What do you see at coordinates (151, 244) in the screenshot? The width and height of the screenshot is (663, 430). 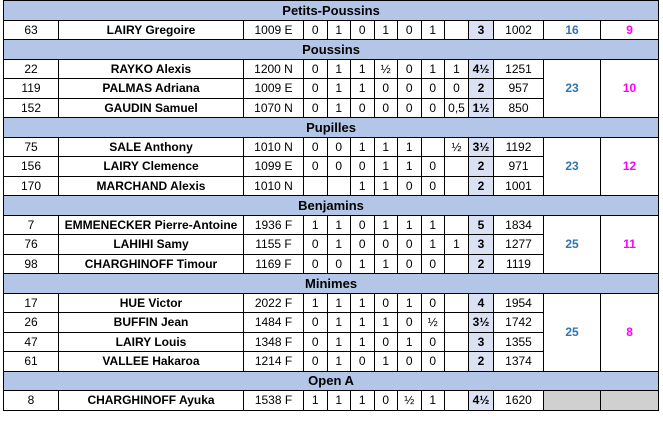 I see `player-name: LAHIHI Samy` at bounding box center [151, 244].